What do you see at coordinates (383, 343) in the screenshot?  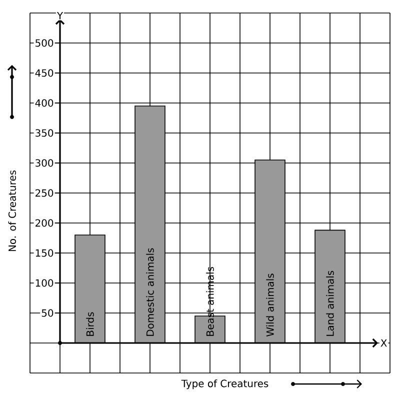 I see `annotation: X` at bounding box center [383, 343].